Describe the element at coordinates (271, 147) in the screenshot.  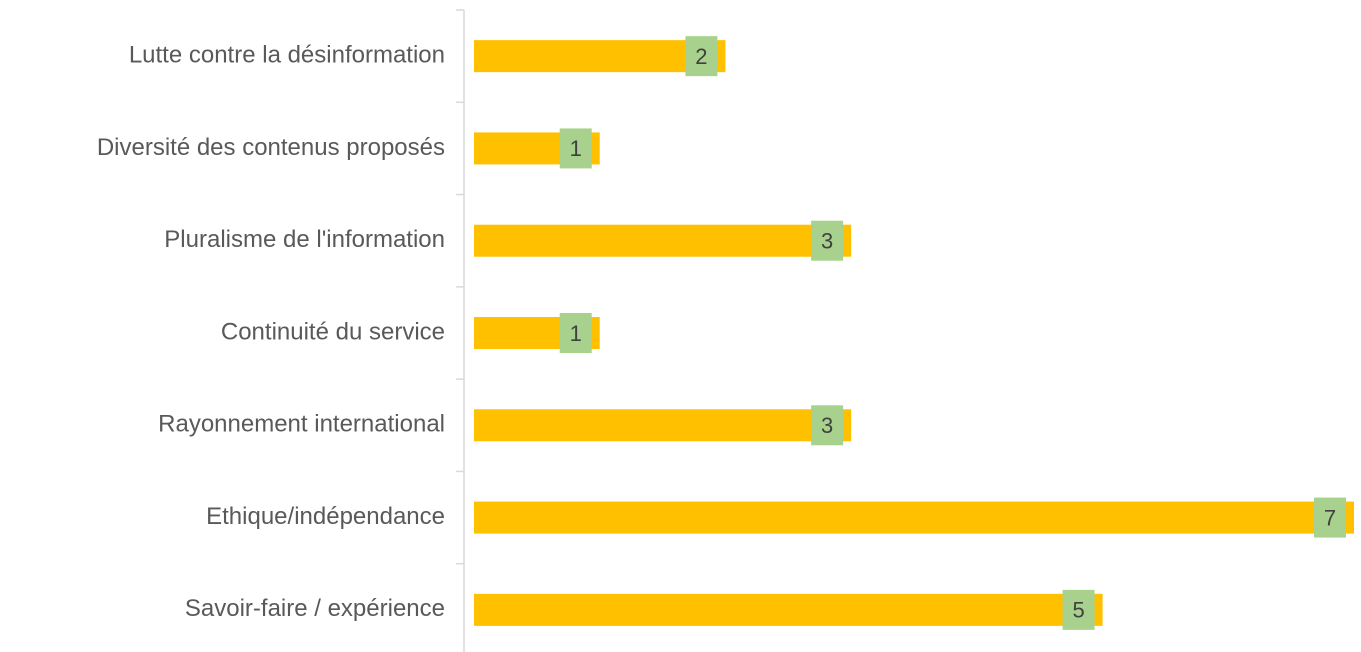
I see `category-label: Diversité des contenus proposés` at that location.